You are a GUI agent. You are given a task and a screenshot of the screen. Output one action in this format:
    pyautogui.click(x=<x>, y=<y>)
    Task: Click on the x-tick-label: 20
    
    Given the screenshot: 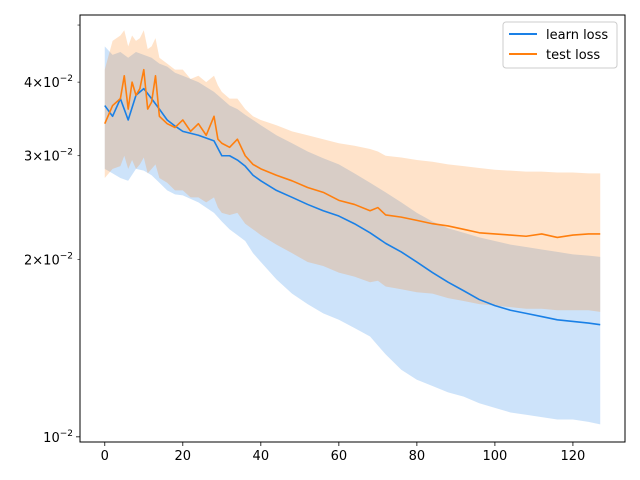 What is the action you would take?
    pyautogui.click(x=183, y=456)
    